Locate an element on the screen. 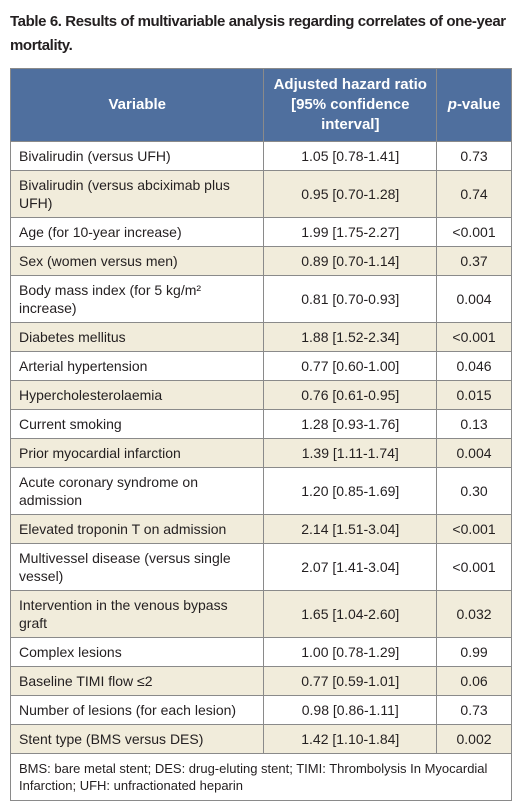 This screenshot has width=524, height=812. hazard-cell: 0.77 [0.59-1.01] is located at coordinates (350, 681).